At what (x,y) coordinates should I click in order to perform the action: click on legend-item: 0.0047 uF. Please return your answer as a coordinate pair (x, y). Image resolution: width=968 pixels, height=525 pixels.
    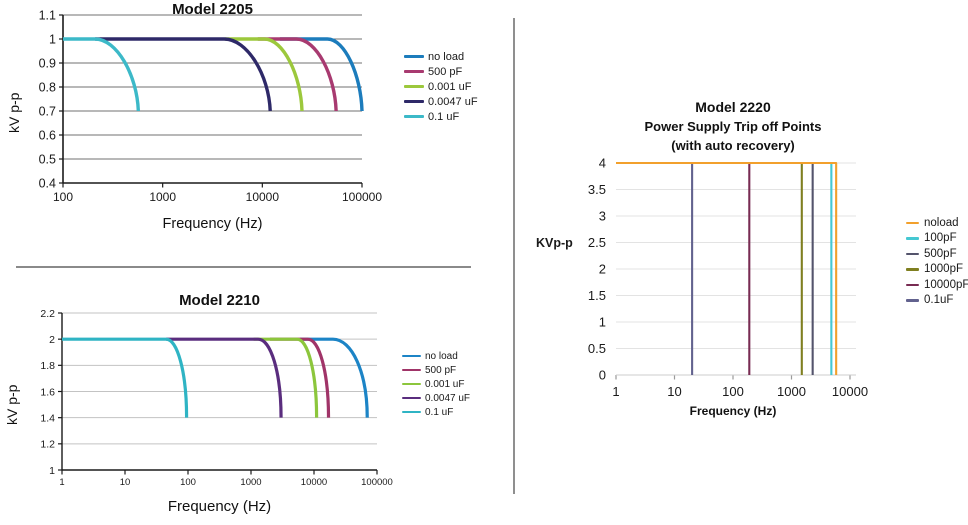
    Looking at the image, I should click on (436, 398).